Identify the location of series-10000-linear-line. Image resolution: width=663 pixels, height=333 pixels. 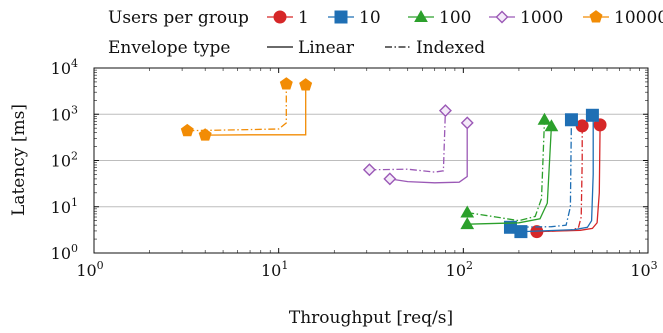
(256, 110).